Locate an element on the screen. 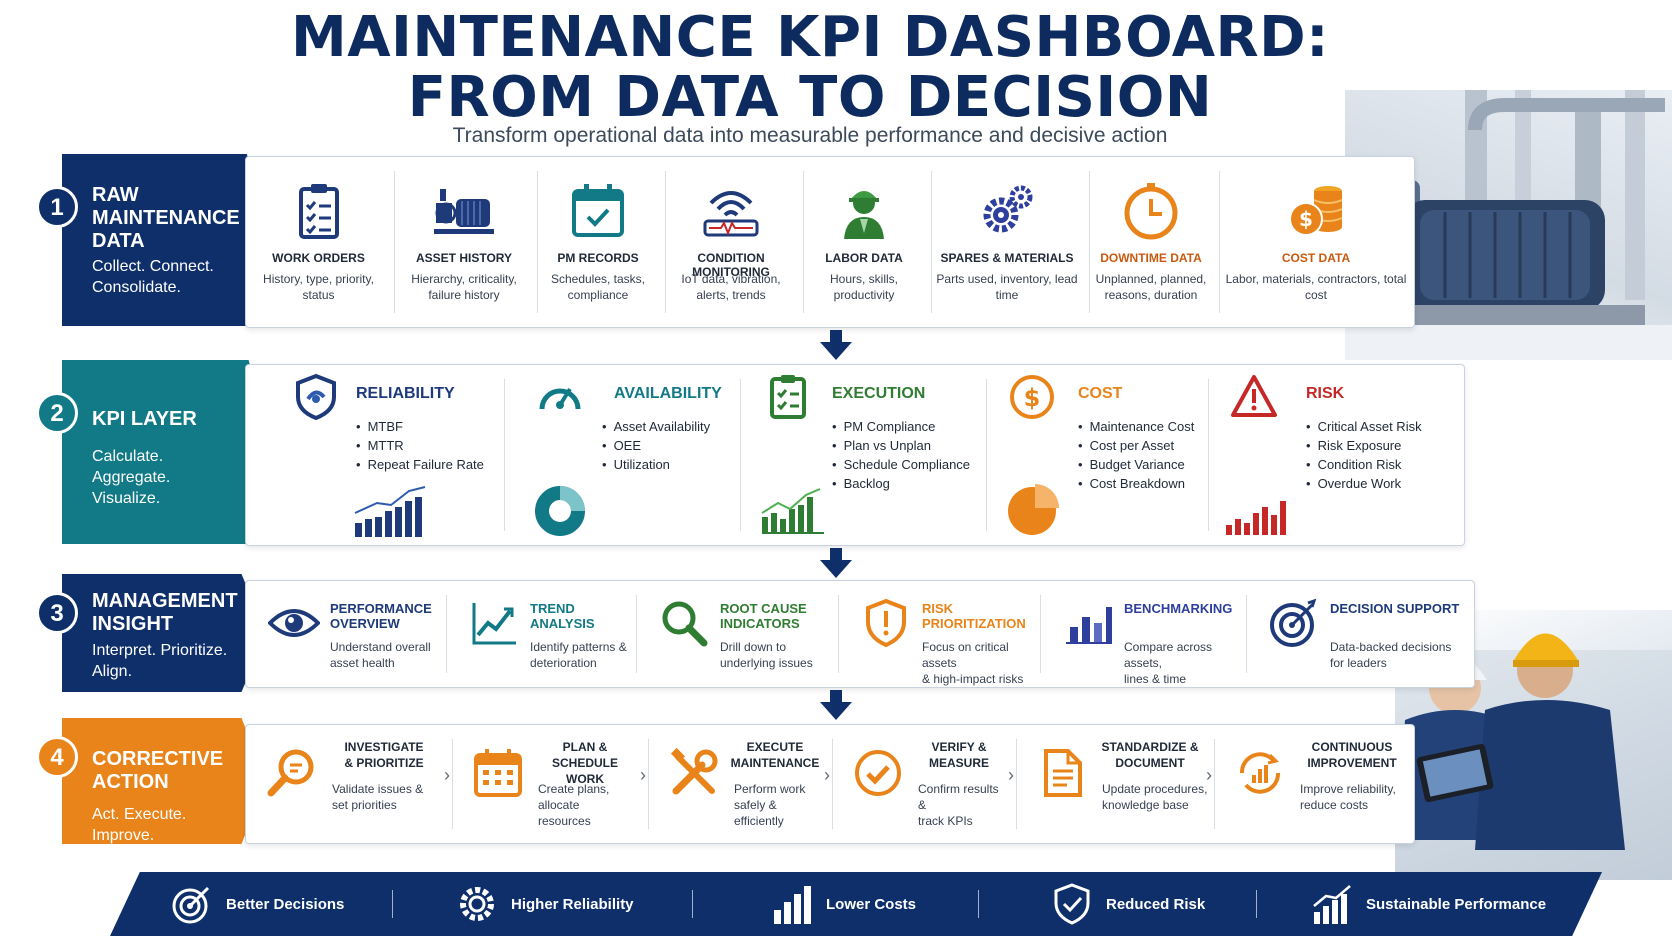  action-label: PLAN & SCHEDULE WORK is located at coordinates (585, 763).